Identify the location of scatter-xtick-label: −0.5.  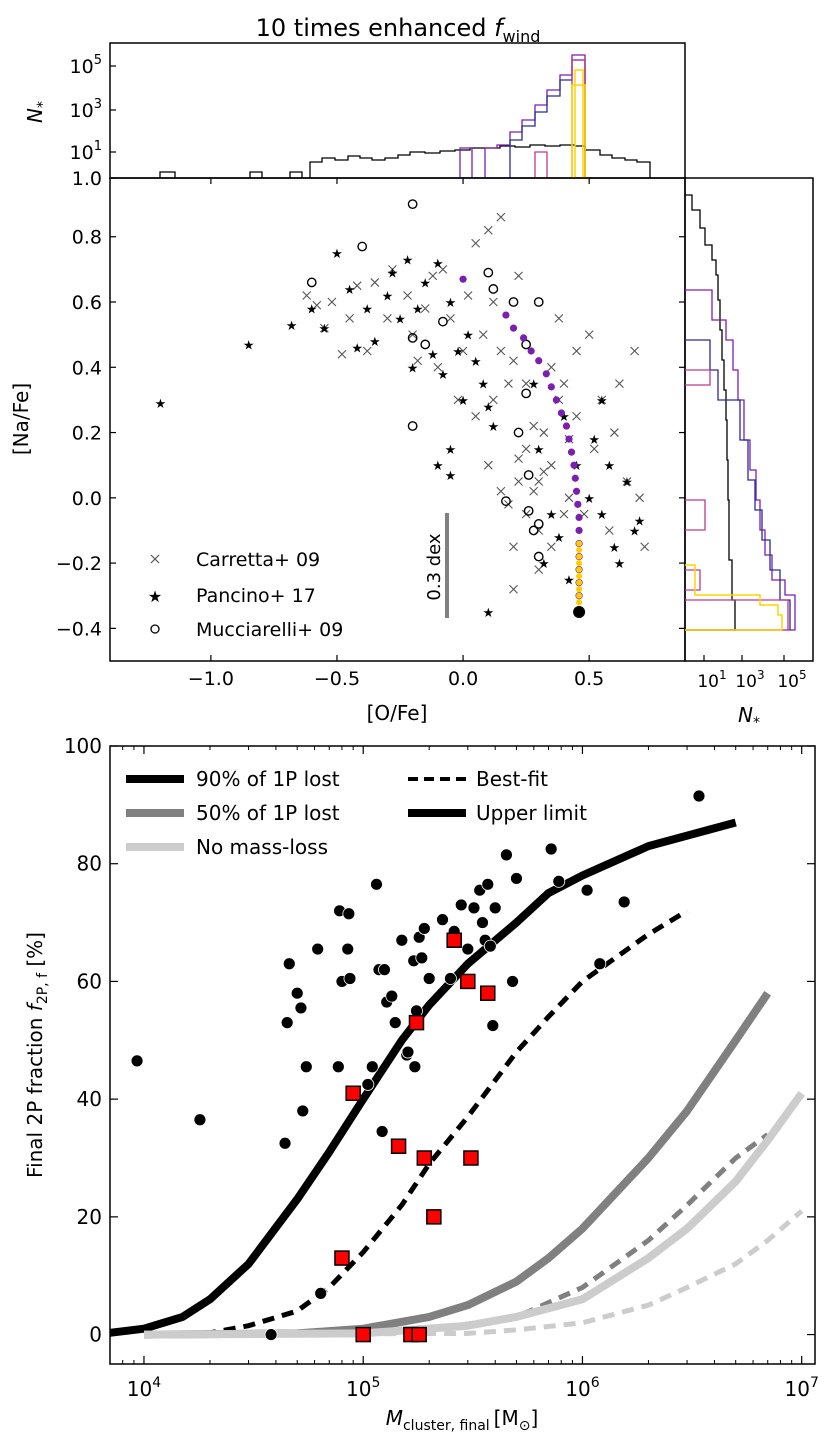
(337, 679).